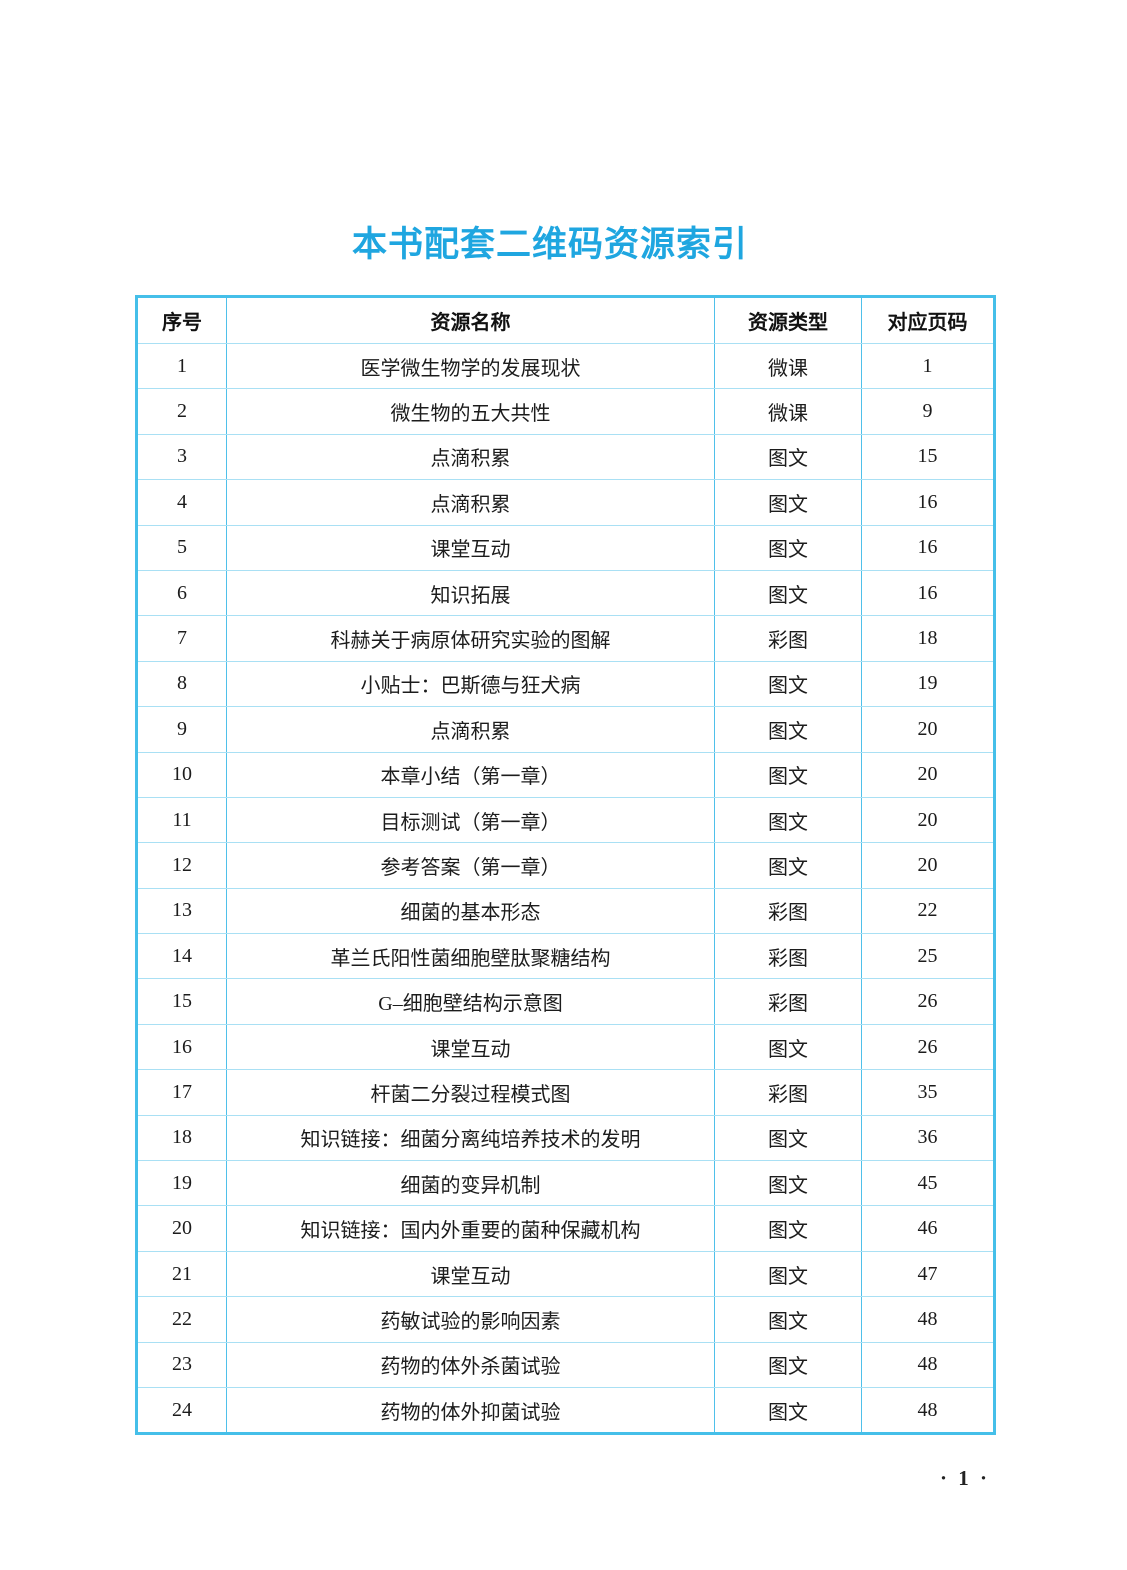  What do you see at coordinates (181, 774) in the screenshot?
I see `row-serial-number-cell: 10` at bounding box center [181, 774].